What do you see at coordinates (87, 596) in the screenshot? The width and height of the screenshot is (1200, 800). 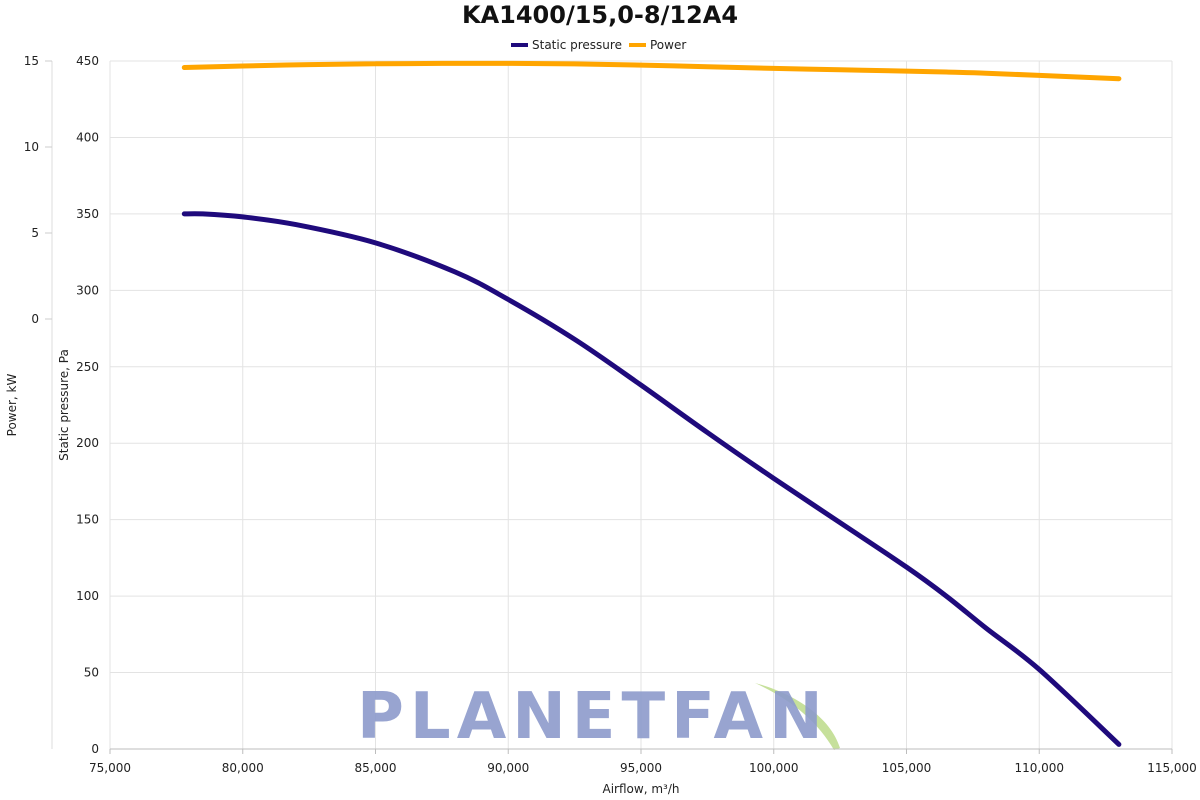 I see `pressure-tick-label: 100` at bounding box center [87, 596].